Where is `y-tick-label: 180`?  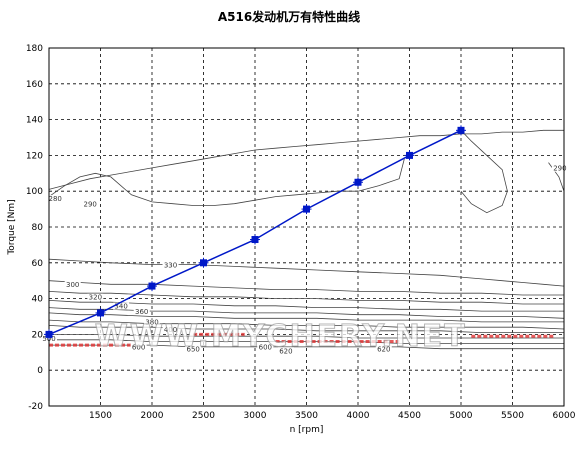 y-tick-label: 180 is located at coordinates (34, 49).